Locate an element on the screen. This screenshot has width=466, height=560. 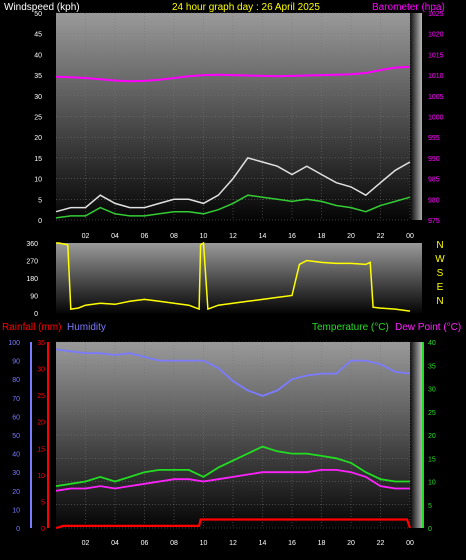
barometer-tick-label: 1005 is located at coordinates (436, 97).